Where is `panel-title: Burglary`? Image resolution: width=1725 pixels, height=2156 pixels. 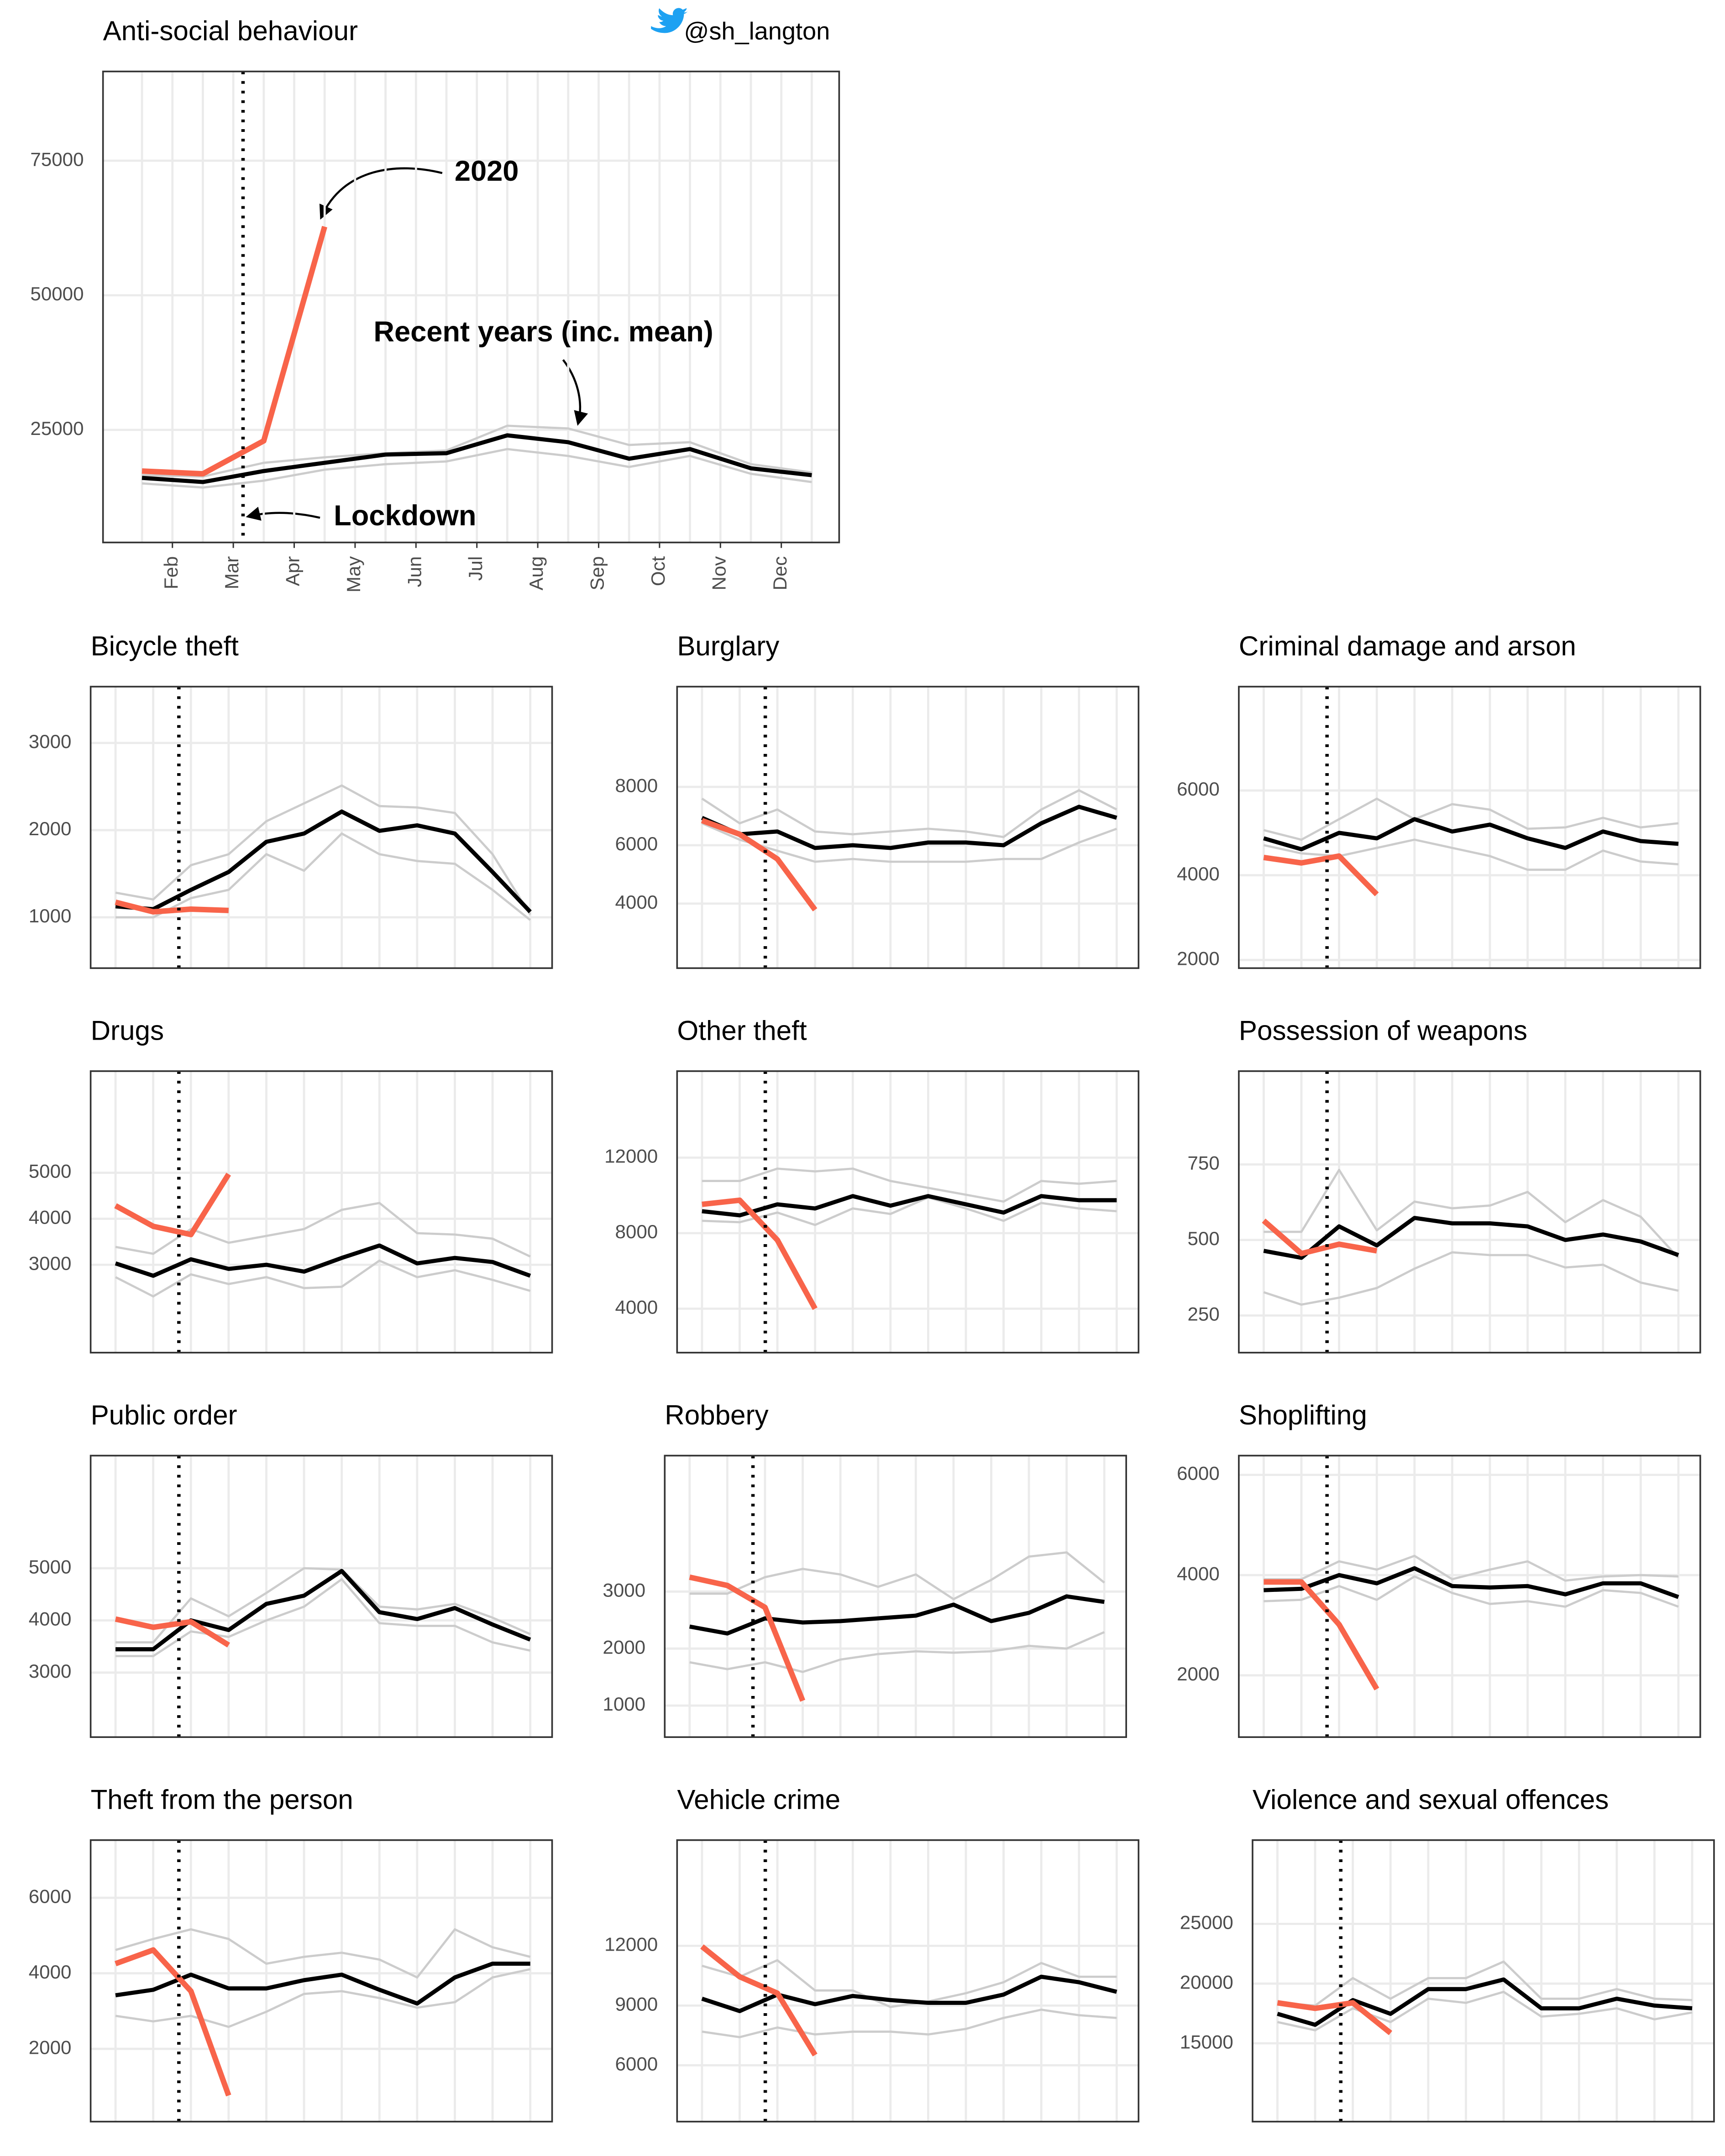
panel-title: Burglary is located at coordinates (728, 646).